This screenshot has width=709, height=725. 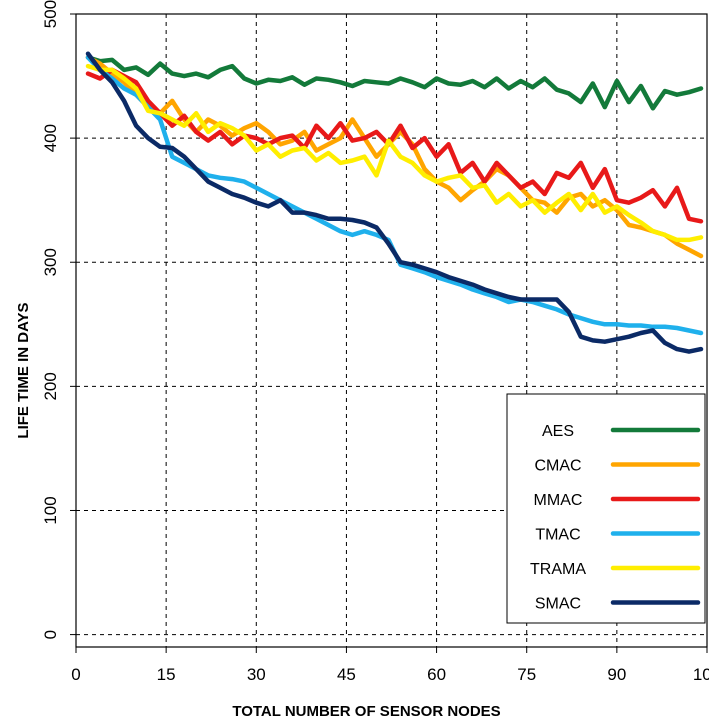 What do you see at coordinates (50, 510) in the screenshot?
I see `y-tick-label: 100` at bounding box center [50, 510].